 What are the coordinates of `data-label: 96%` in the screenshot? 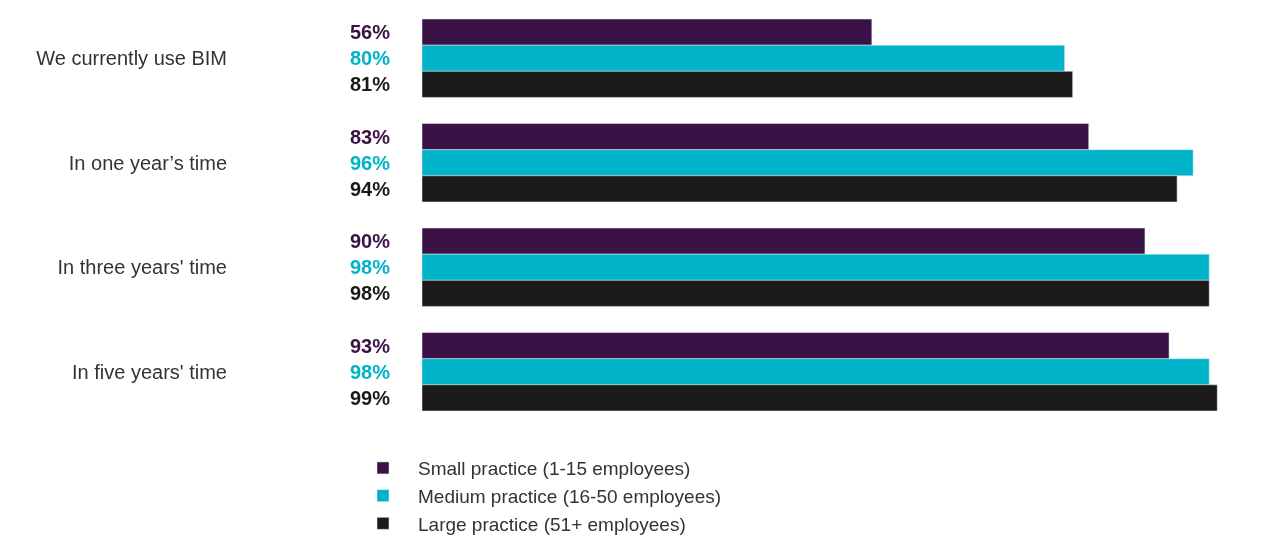 It's located at (370, 163).